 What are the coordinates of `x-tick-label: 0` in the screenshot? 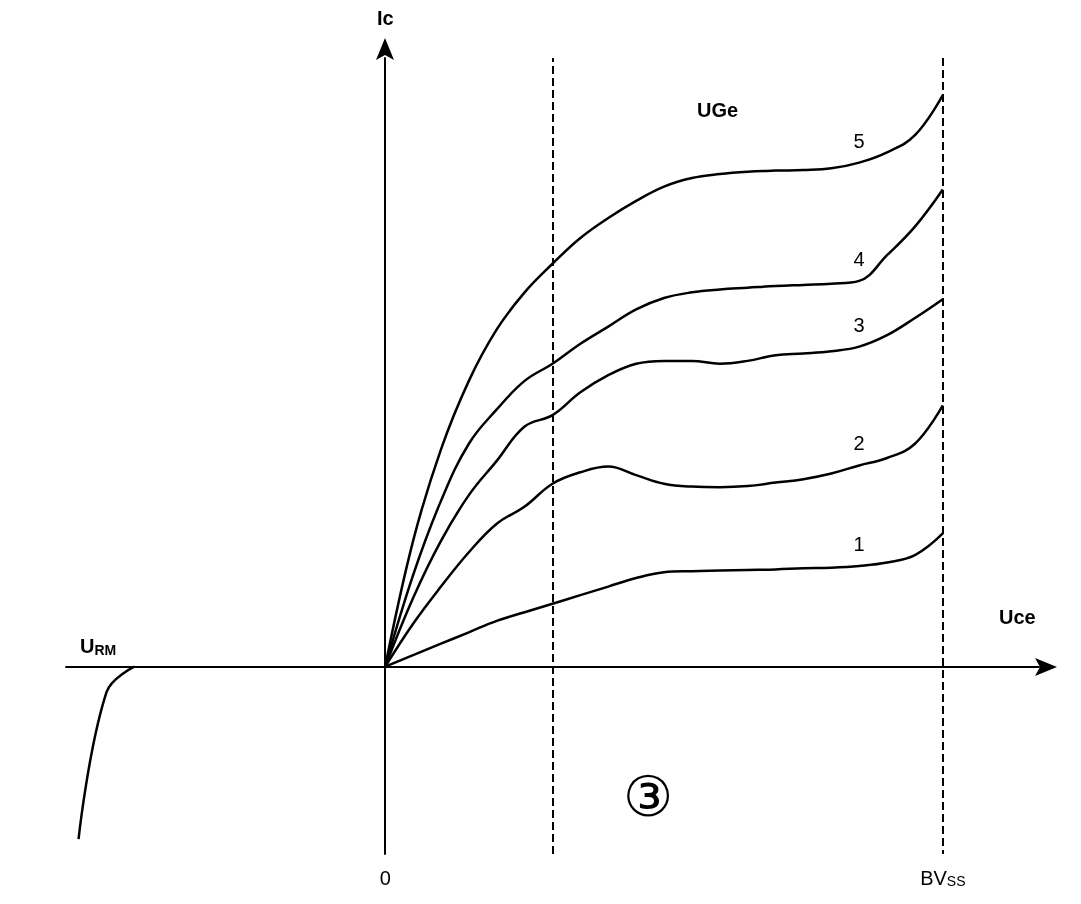 It's located at (385, 878).